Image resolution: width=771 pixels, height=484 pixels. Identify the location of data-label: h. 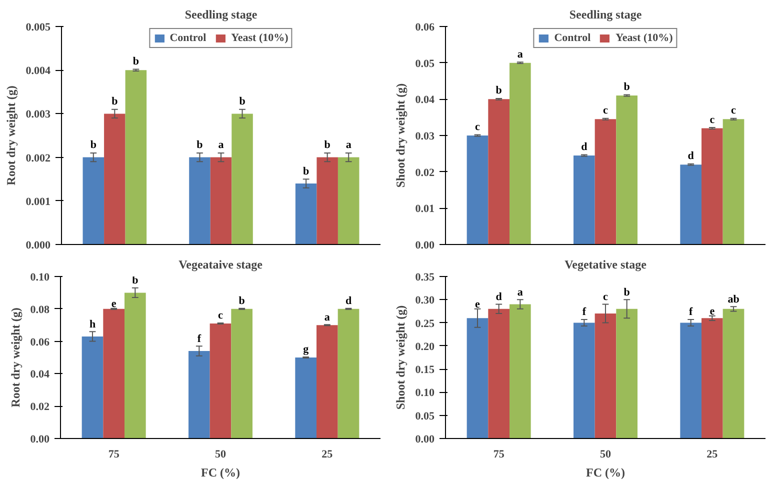
(92, 324).